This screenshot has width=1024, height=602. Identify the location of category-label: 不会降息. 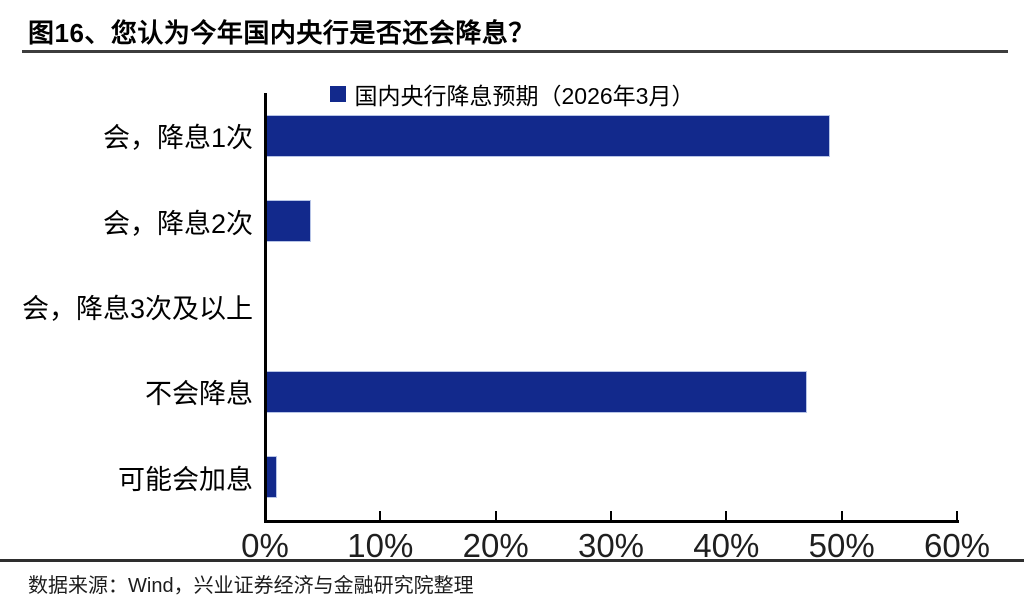
(199, 394).